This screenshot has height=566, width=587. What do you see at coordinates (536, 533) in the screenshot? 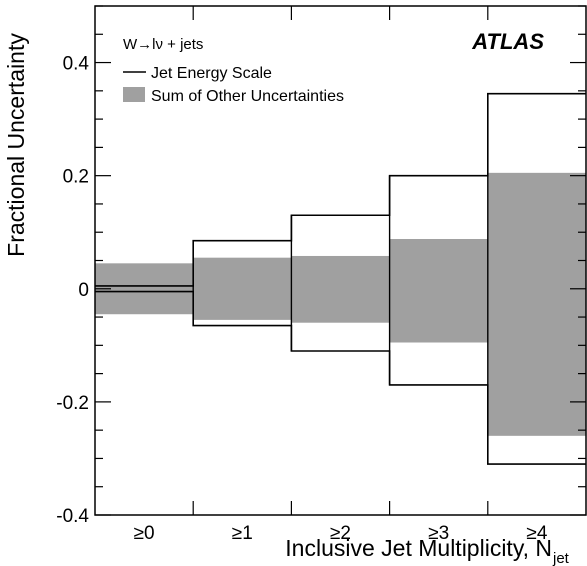
I see `x-tick-label-4: ≥4` at bounding box center [536, 533].